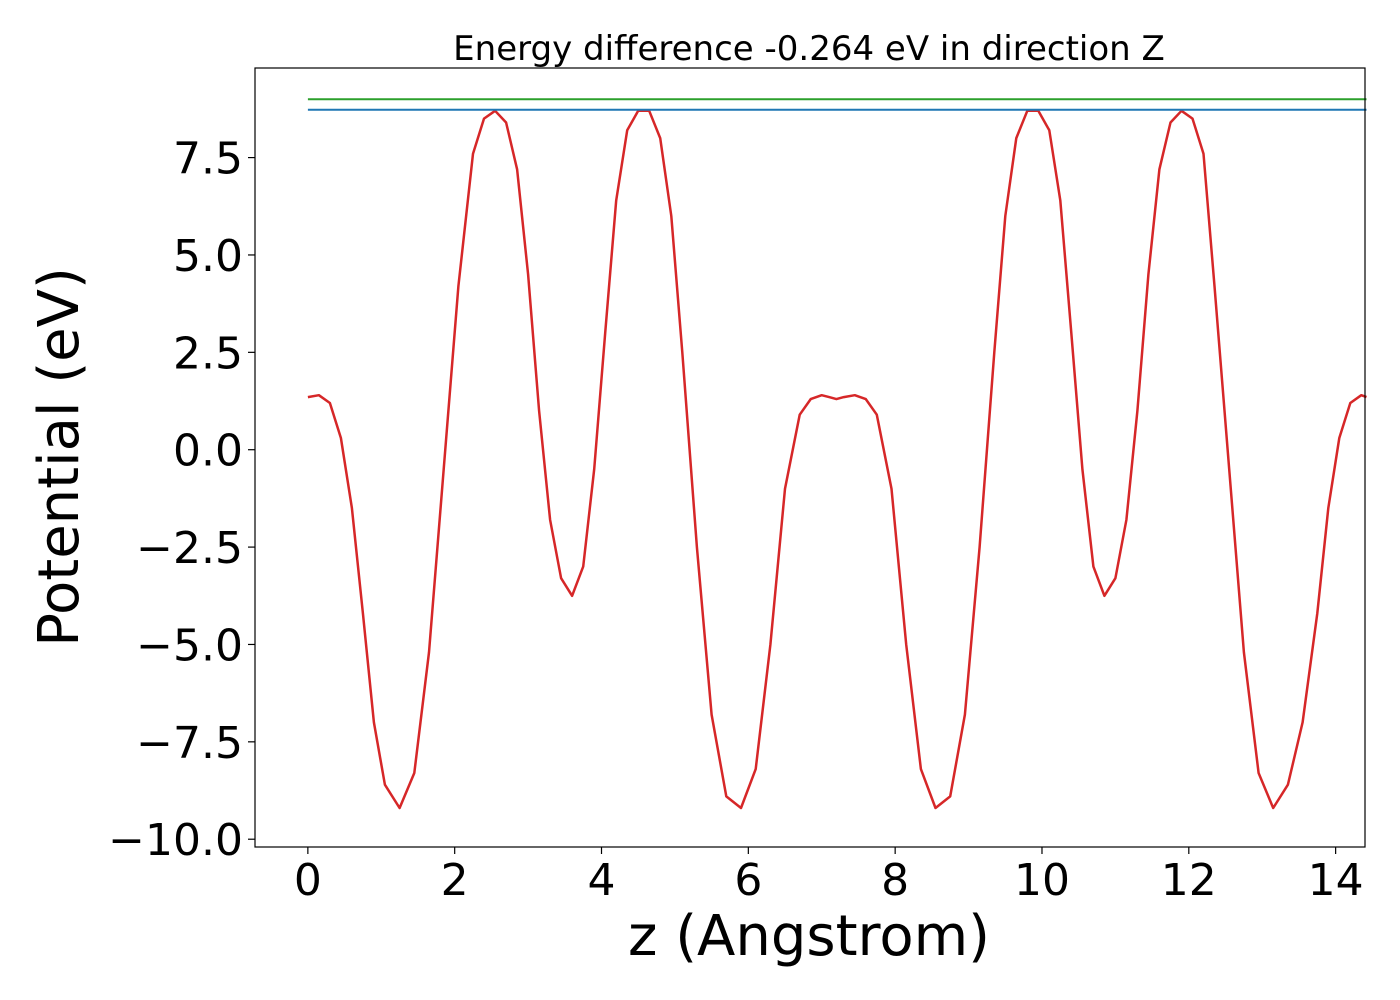  What do you see at coordinates (829, 876) in the screenshot?
I see `x-axis-ticks: 0 2 4 6 8 10 12 14` at bounding box center [829, 876].